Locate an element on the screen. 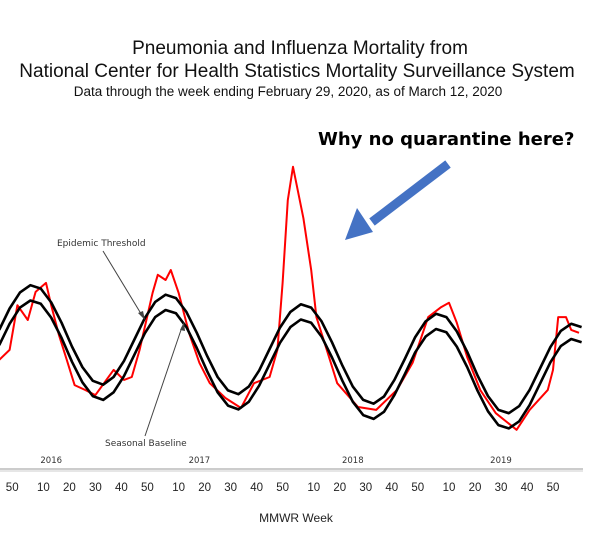  chart-title: Pneumonia and Influenza Mortality from is located at coordinates (300, 48).